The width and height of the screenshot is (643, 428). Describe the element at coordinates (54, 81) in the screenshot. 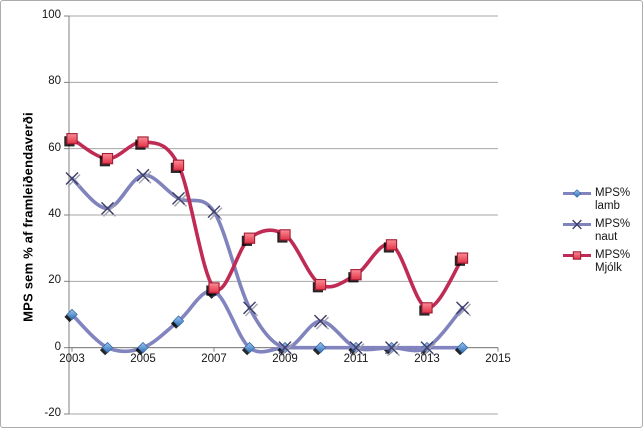

I see `y-tick-label: 80` at that location.